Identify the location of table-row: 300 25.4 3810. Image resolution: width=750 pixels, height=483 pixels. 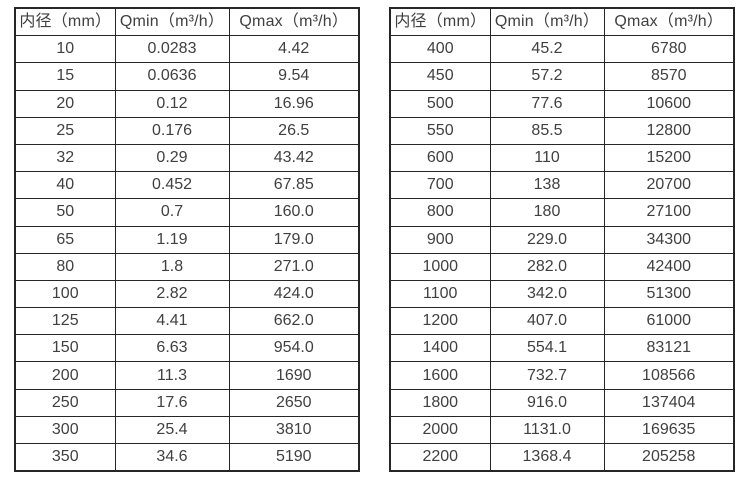
(187, 430).